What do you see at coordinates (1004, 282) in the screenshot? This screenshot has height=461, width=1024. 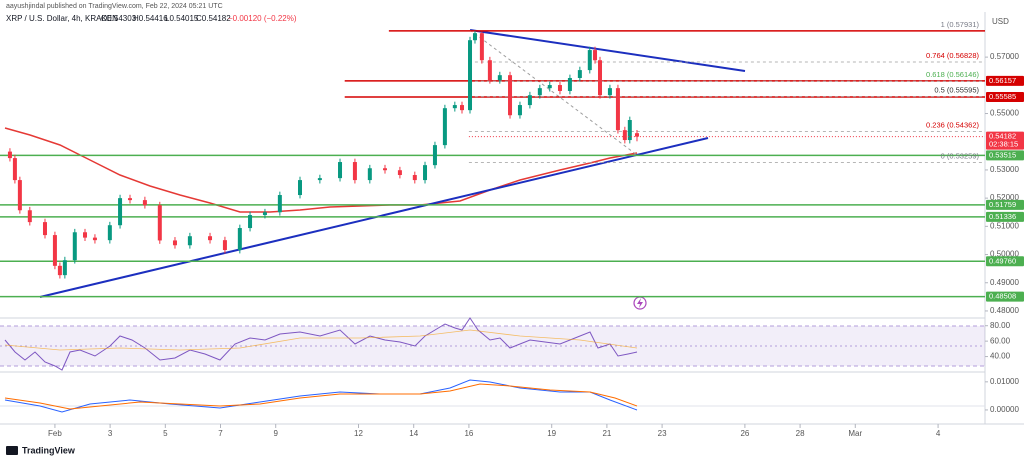 I see `y-tick-label: 0.49000` at bounding box center [1004, 282].